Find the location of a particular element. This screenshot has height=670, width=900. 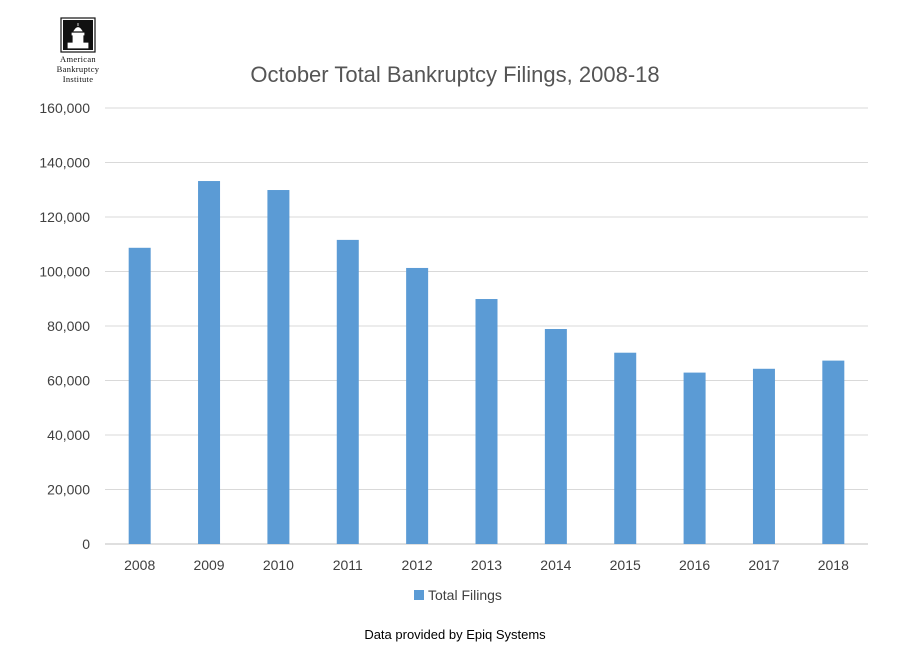

x-tick-label: 2012 is located at coordinates (417, 565).